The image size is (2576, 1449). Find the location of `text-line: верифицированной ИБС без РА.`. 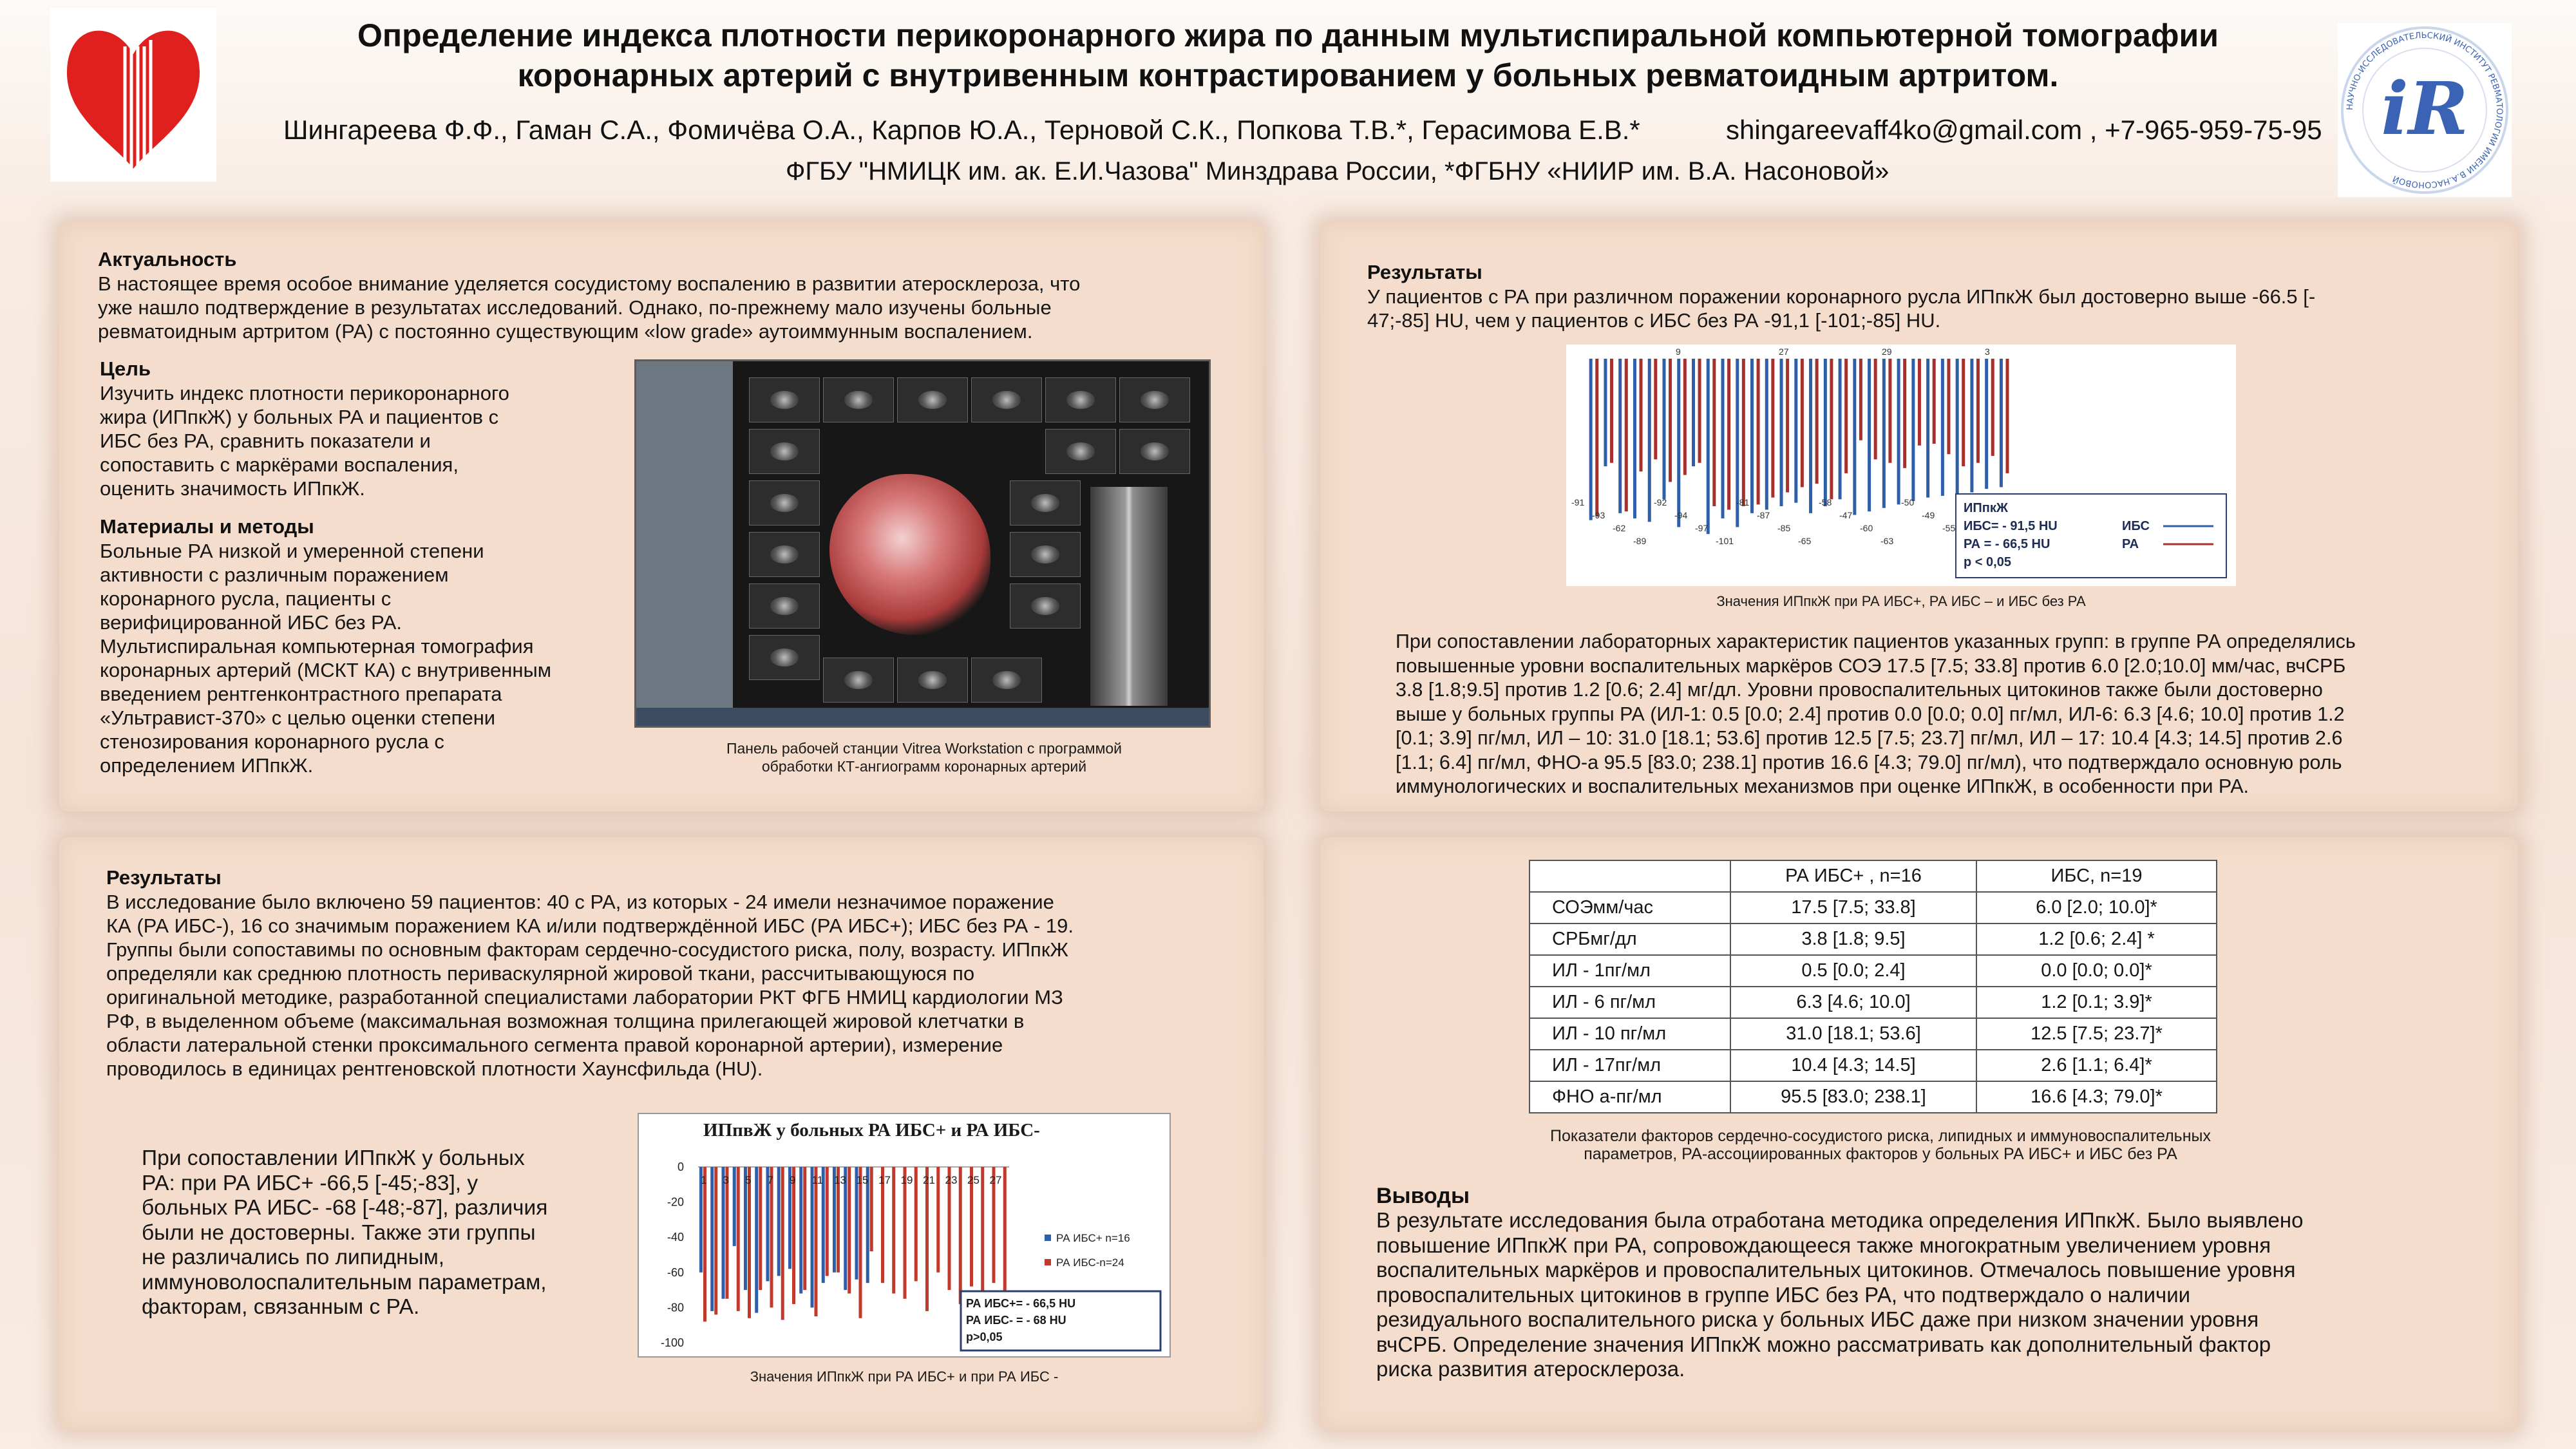

text-line: верифицированной ИБС без РА. is located at coordinates (251, 622).